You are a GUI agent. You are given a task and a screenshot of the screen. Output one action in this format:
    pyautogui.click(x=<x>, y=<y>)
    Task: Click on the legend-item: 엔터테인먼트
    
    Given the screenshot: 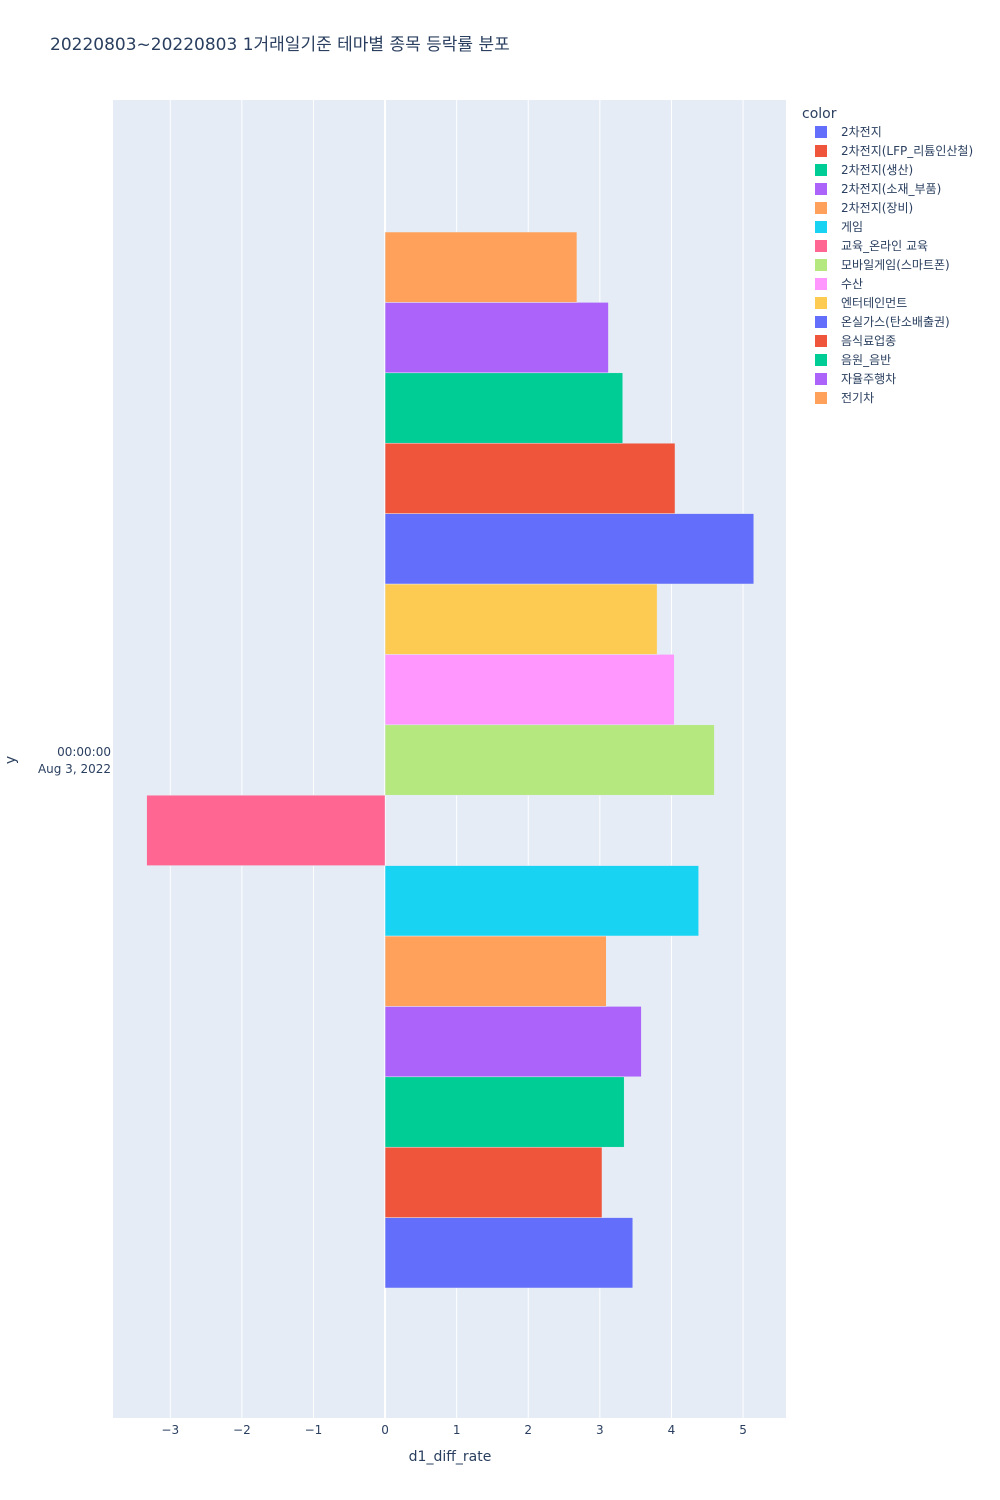 What is the action you would take?
    pyautogui.click(x=861, y=303)
    